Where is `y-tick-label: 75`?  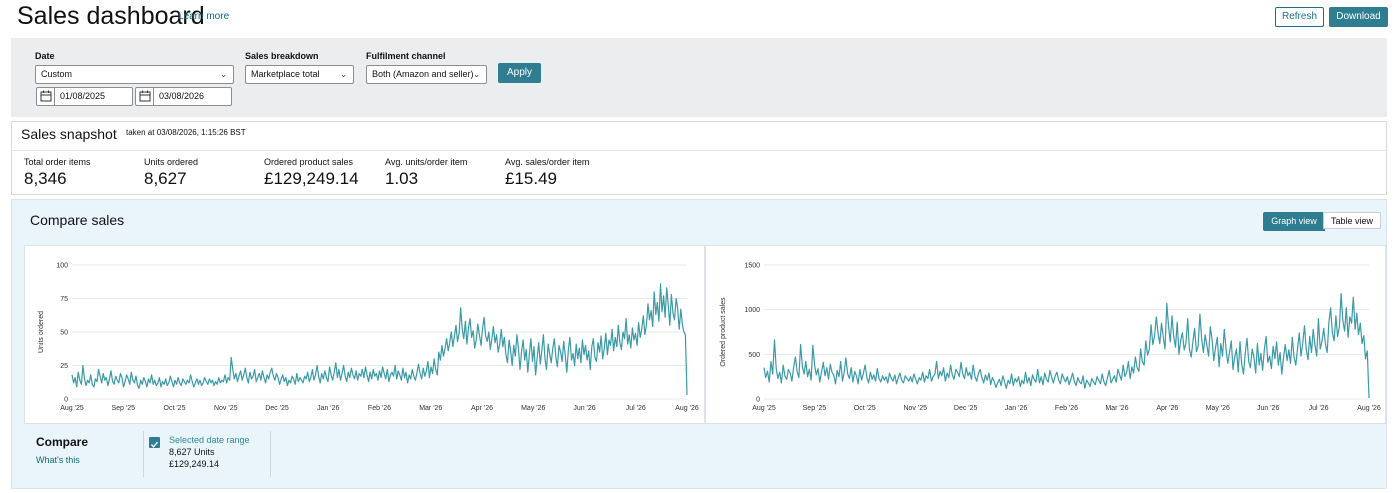 y-tick-label: 75 is located at coordinates (64, 299).